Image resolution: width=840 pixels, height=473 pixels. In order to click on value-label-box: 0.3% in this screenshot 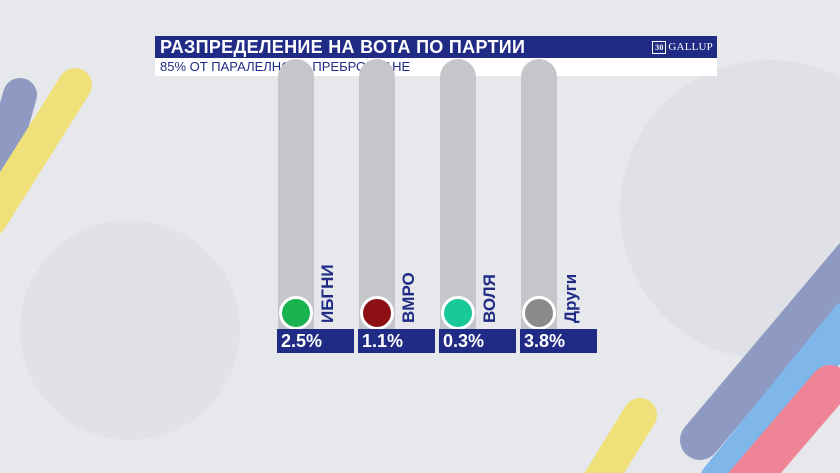, I will do `click(477, 341)`.